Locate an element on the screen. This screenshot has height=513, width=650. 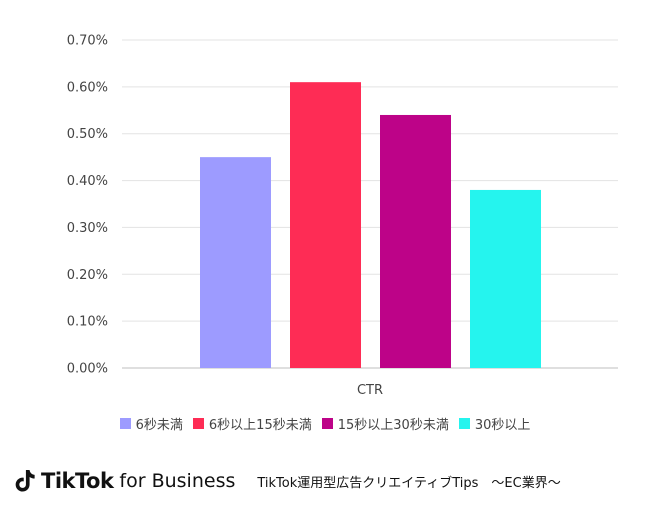
legend: 6秒未満 6秒以上15秒未満 15秒以上30秒未満 30秒以上 is located at coordinates (325, 423).